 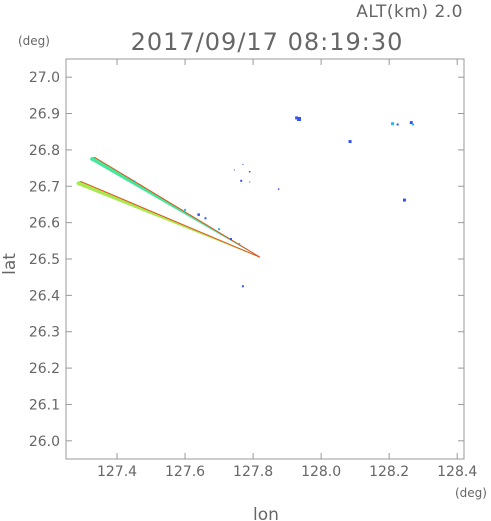 What do you see at coordinates (253, 472) in the screenshot?
I see `x-tick-label: 127.8` at bounding box center [253, 472].